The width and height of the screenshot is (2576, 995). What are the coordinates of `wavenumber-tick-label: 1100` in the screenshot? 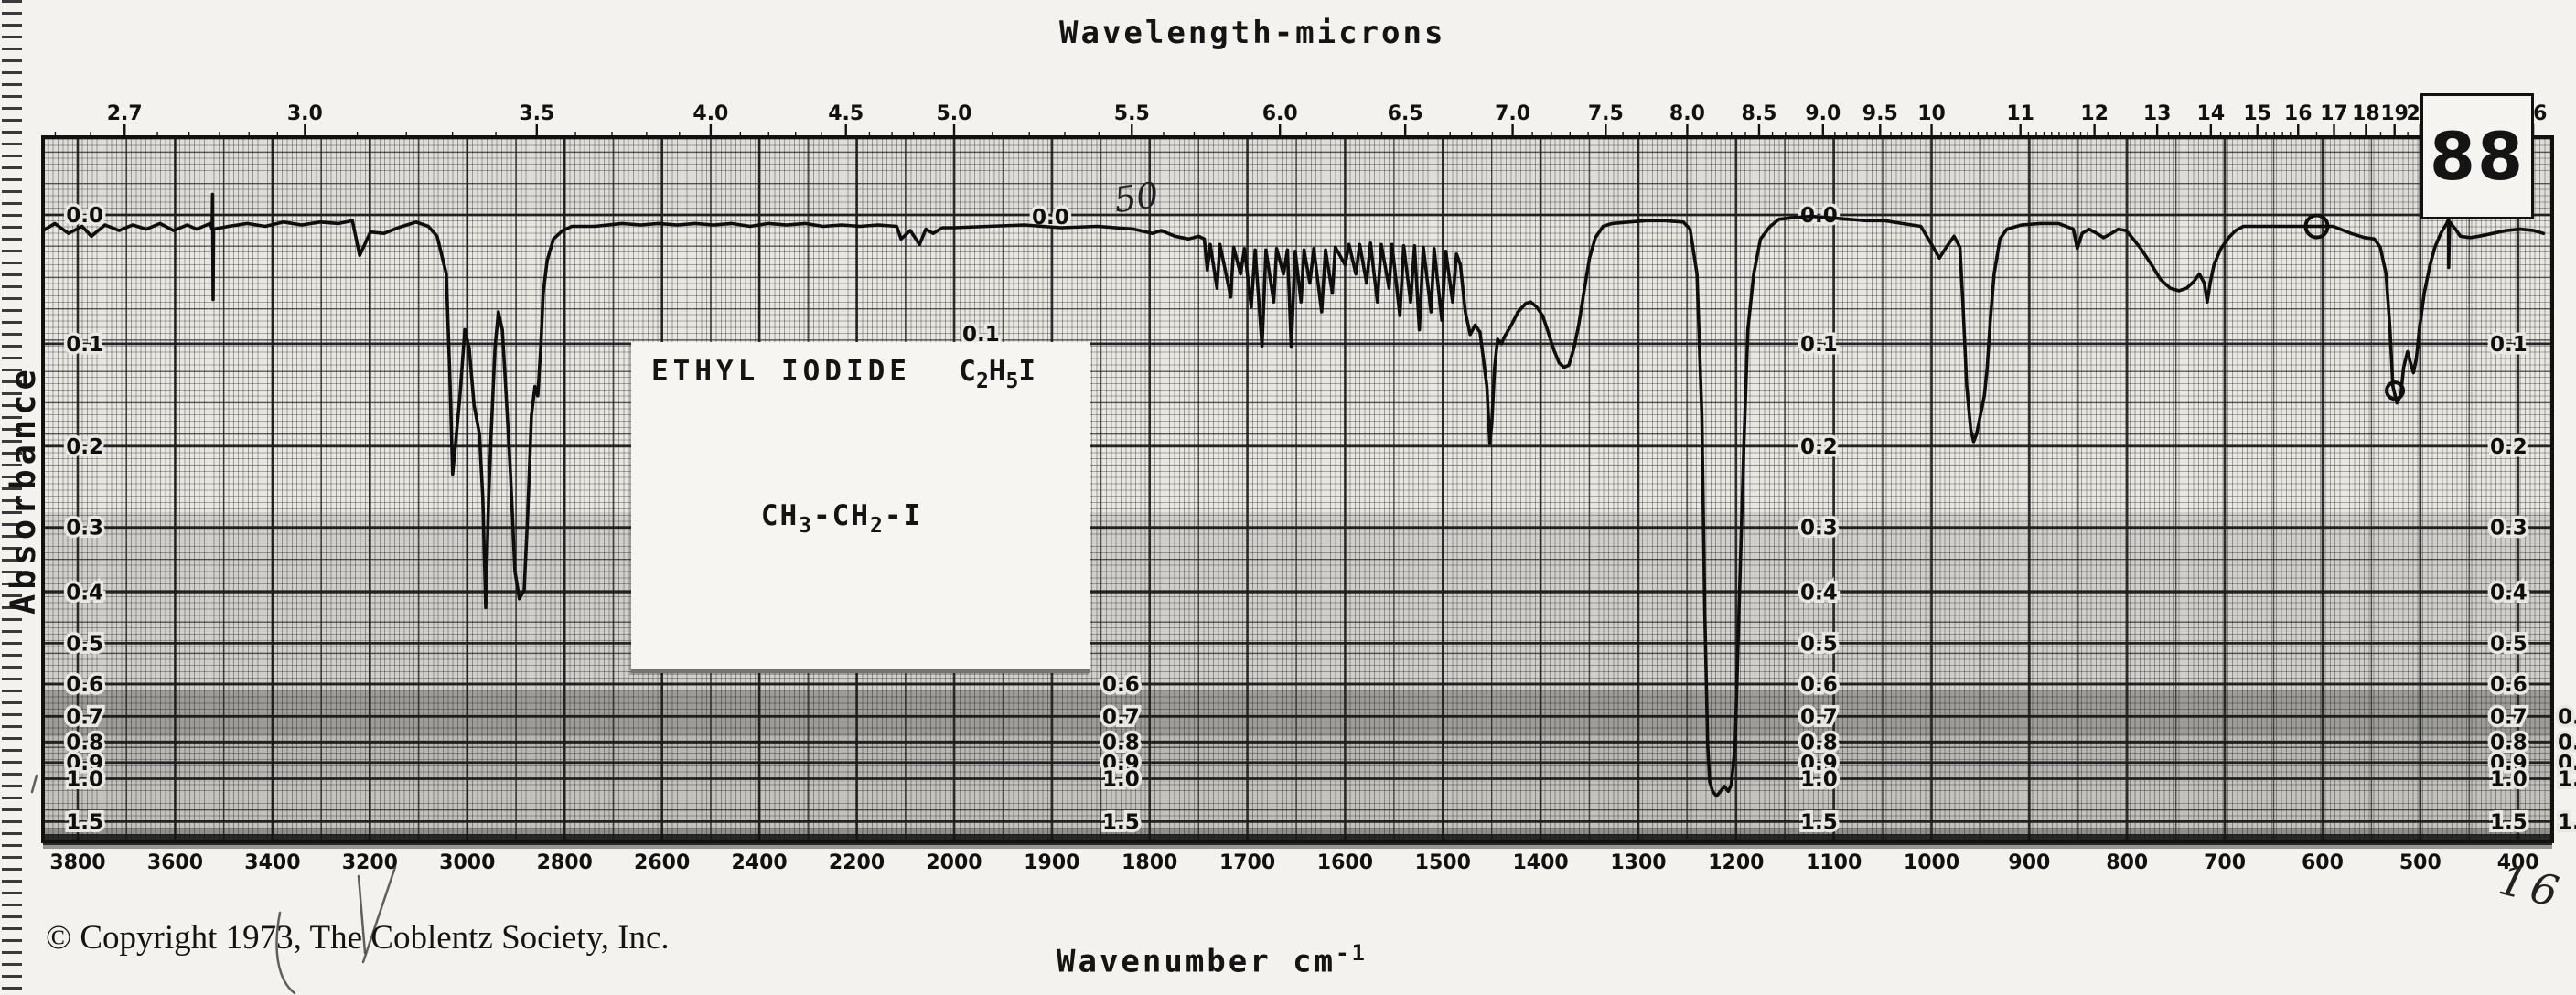 It's located at (1834, 863).